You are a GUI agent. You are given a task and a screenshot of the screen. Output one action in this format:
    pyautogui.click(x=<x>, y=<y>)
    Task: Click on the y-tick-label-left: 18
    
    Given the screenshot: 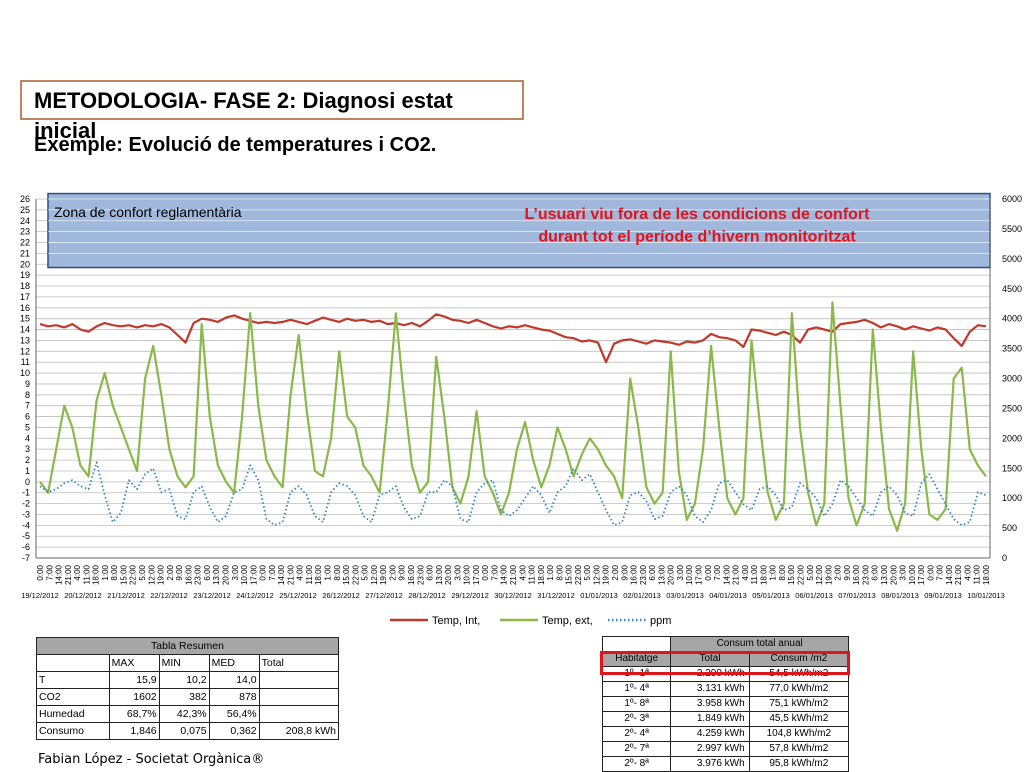 What is the action you would take?
    pyautogui.click(x=25, y=286)
    